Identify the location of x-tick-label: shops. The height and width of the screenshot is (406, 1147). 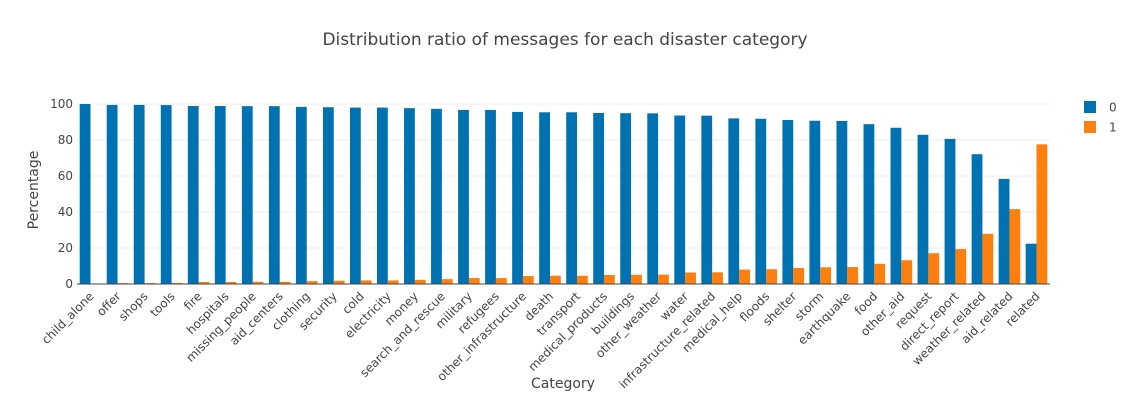
(133, 306).